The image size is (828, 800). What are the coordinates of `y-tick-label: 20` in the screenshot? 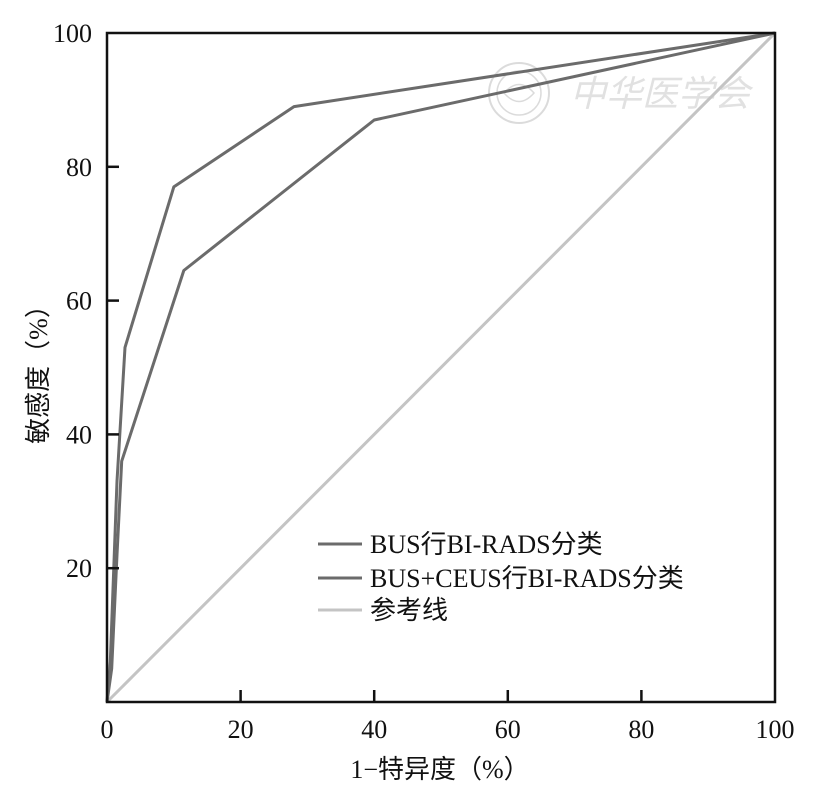 It's located at (79, 568).